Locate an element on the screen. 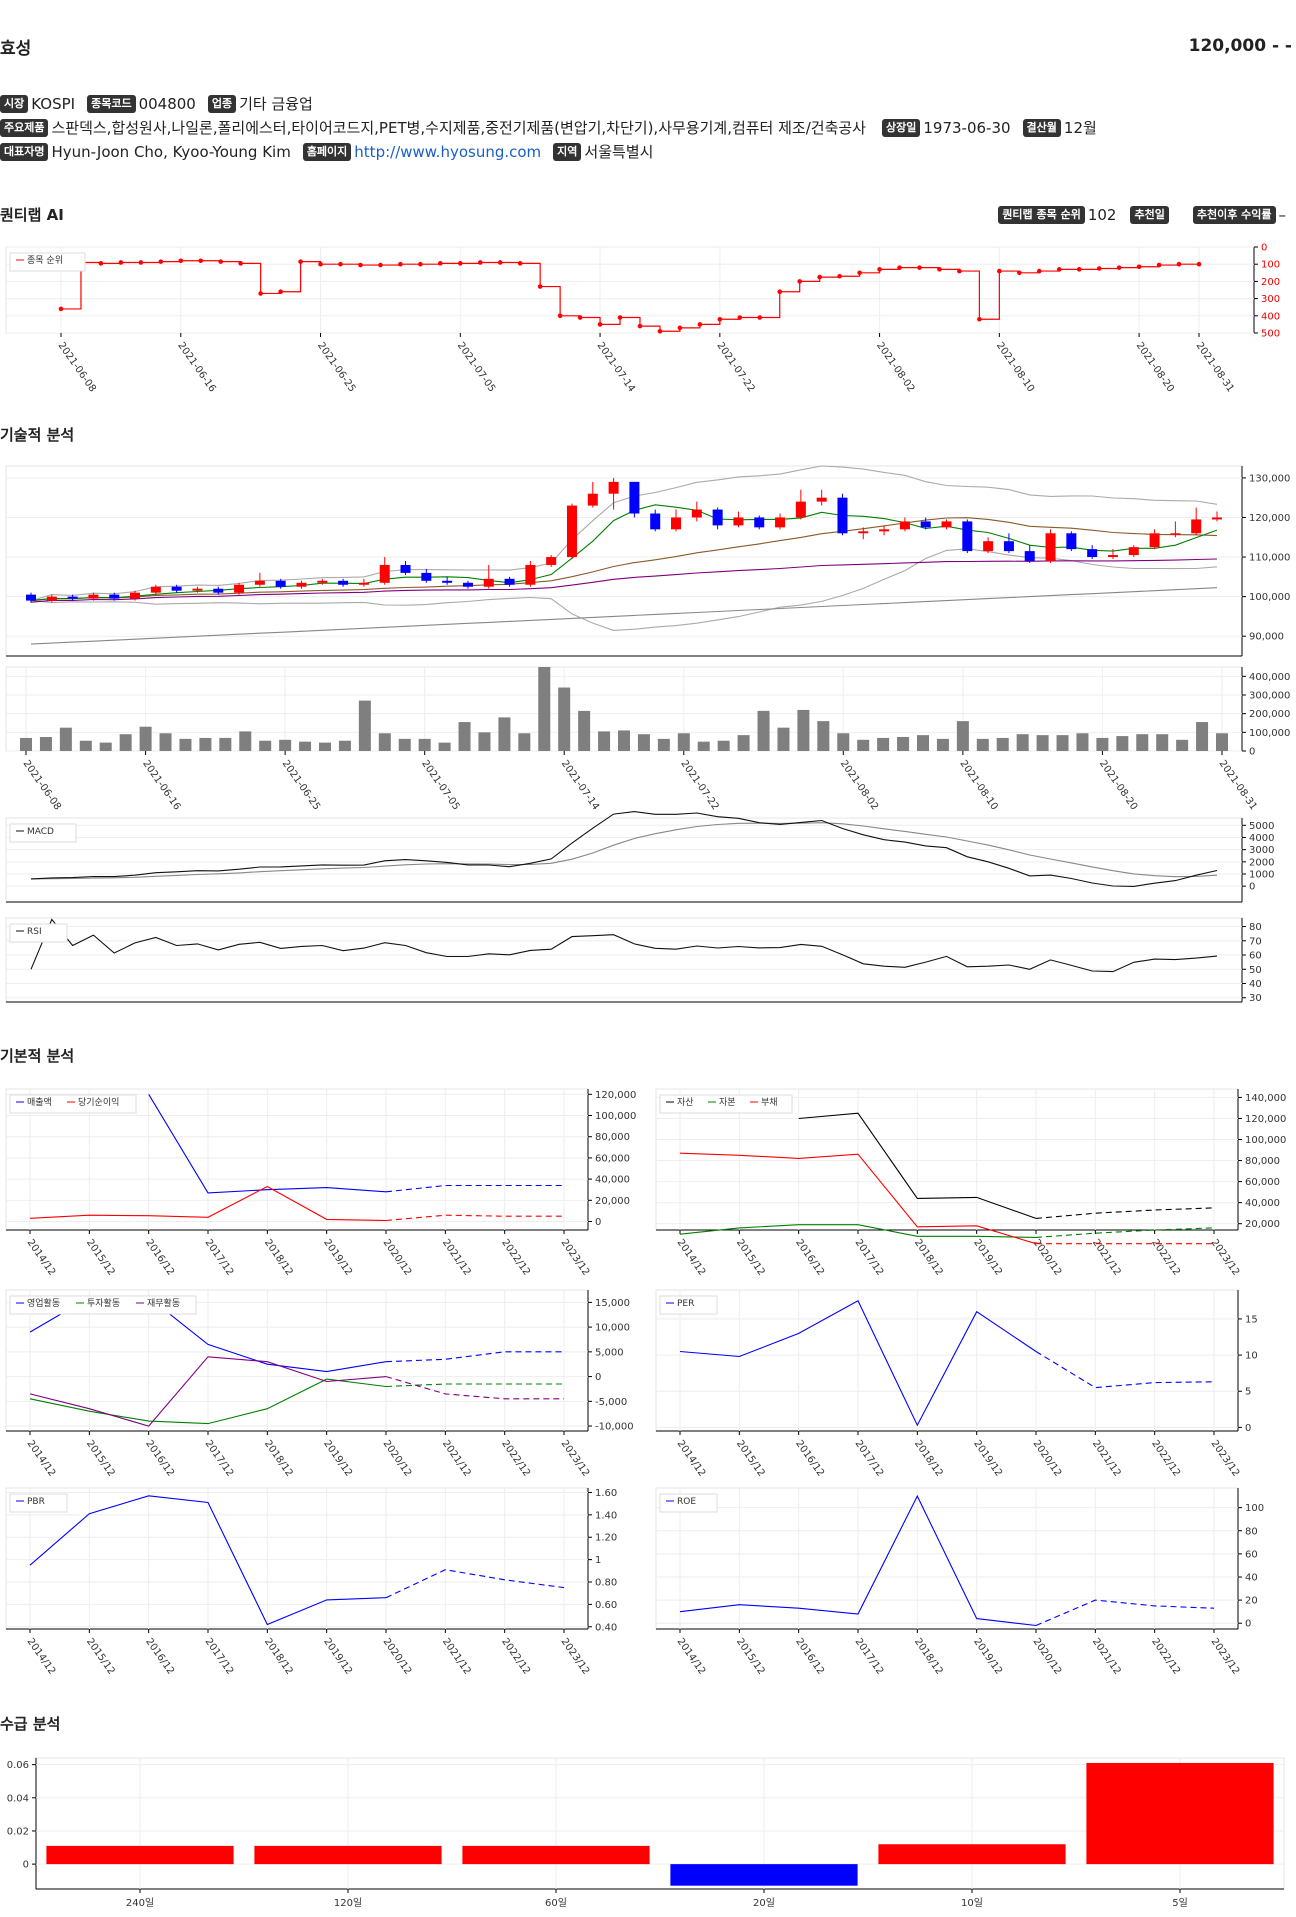 The height and width of the screenshot is (1917, 1296). supply-chart-y-tick-label: 0 is located at coordinates (26, 1865).